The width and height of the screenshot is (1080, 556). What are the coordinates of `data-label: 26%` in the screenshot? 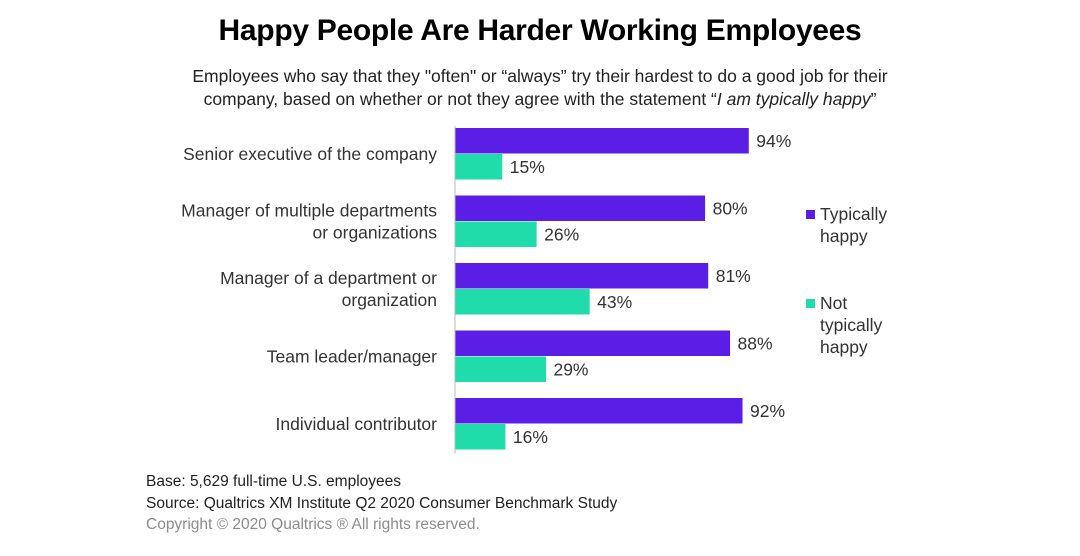 It's located at (561, 234).